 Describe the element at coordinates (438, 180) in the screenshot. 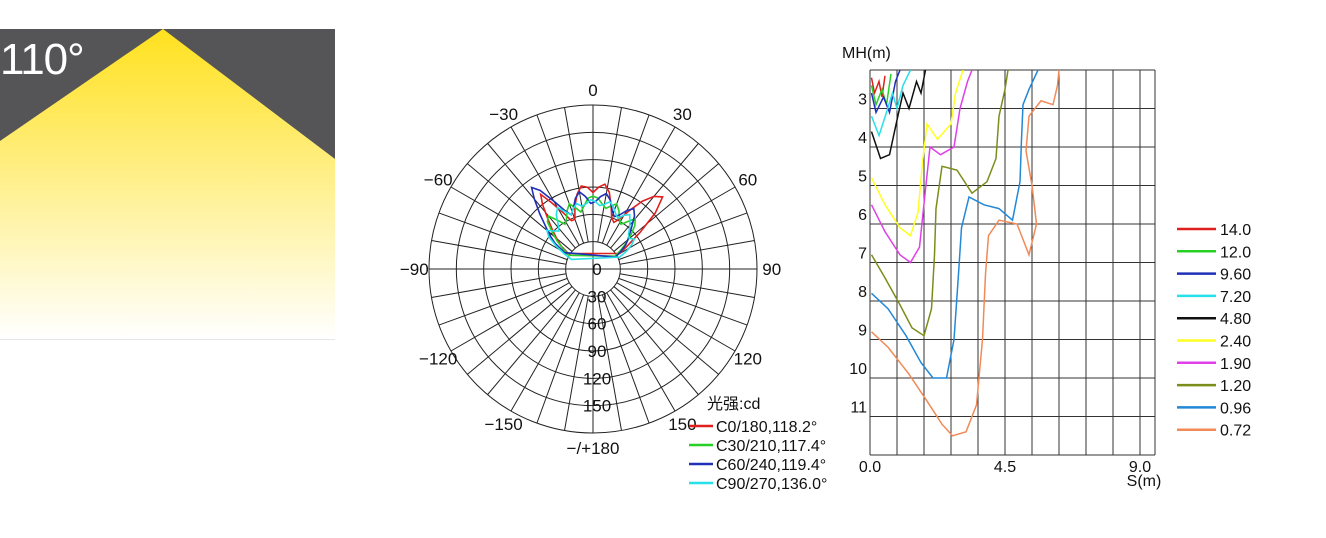

I see `polar-angle-label: −60` at that location.